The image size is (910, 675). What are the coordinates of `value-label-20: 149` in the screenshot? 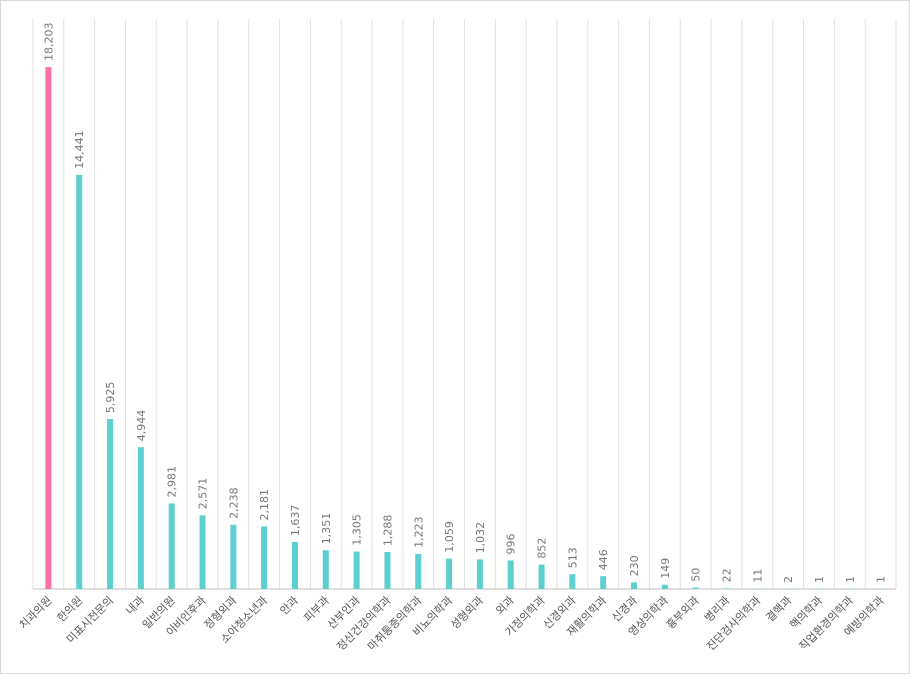 It's located at (665, 568).